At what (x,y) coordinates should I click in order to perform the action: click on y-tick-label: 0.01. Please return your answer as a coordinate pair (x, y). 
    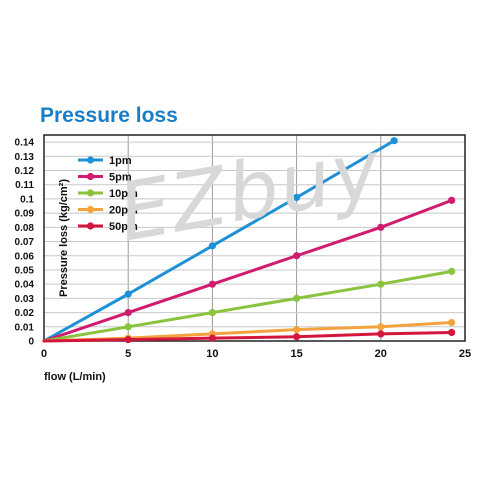
    Looking at the image, I should click on (25, 327).